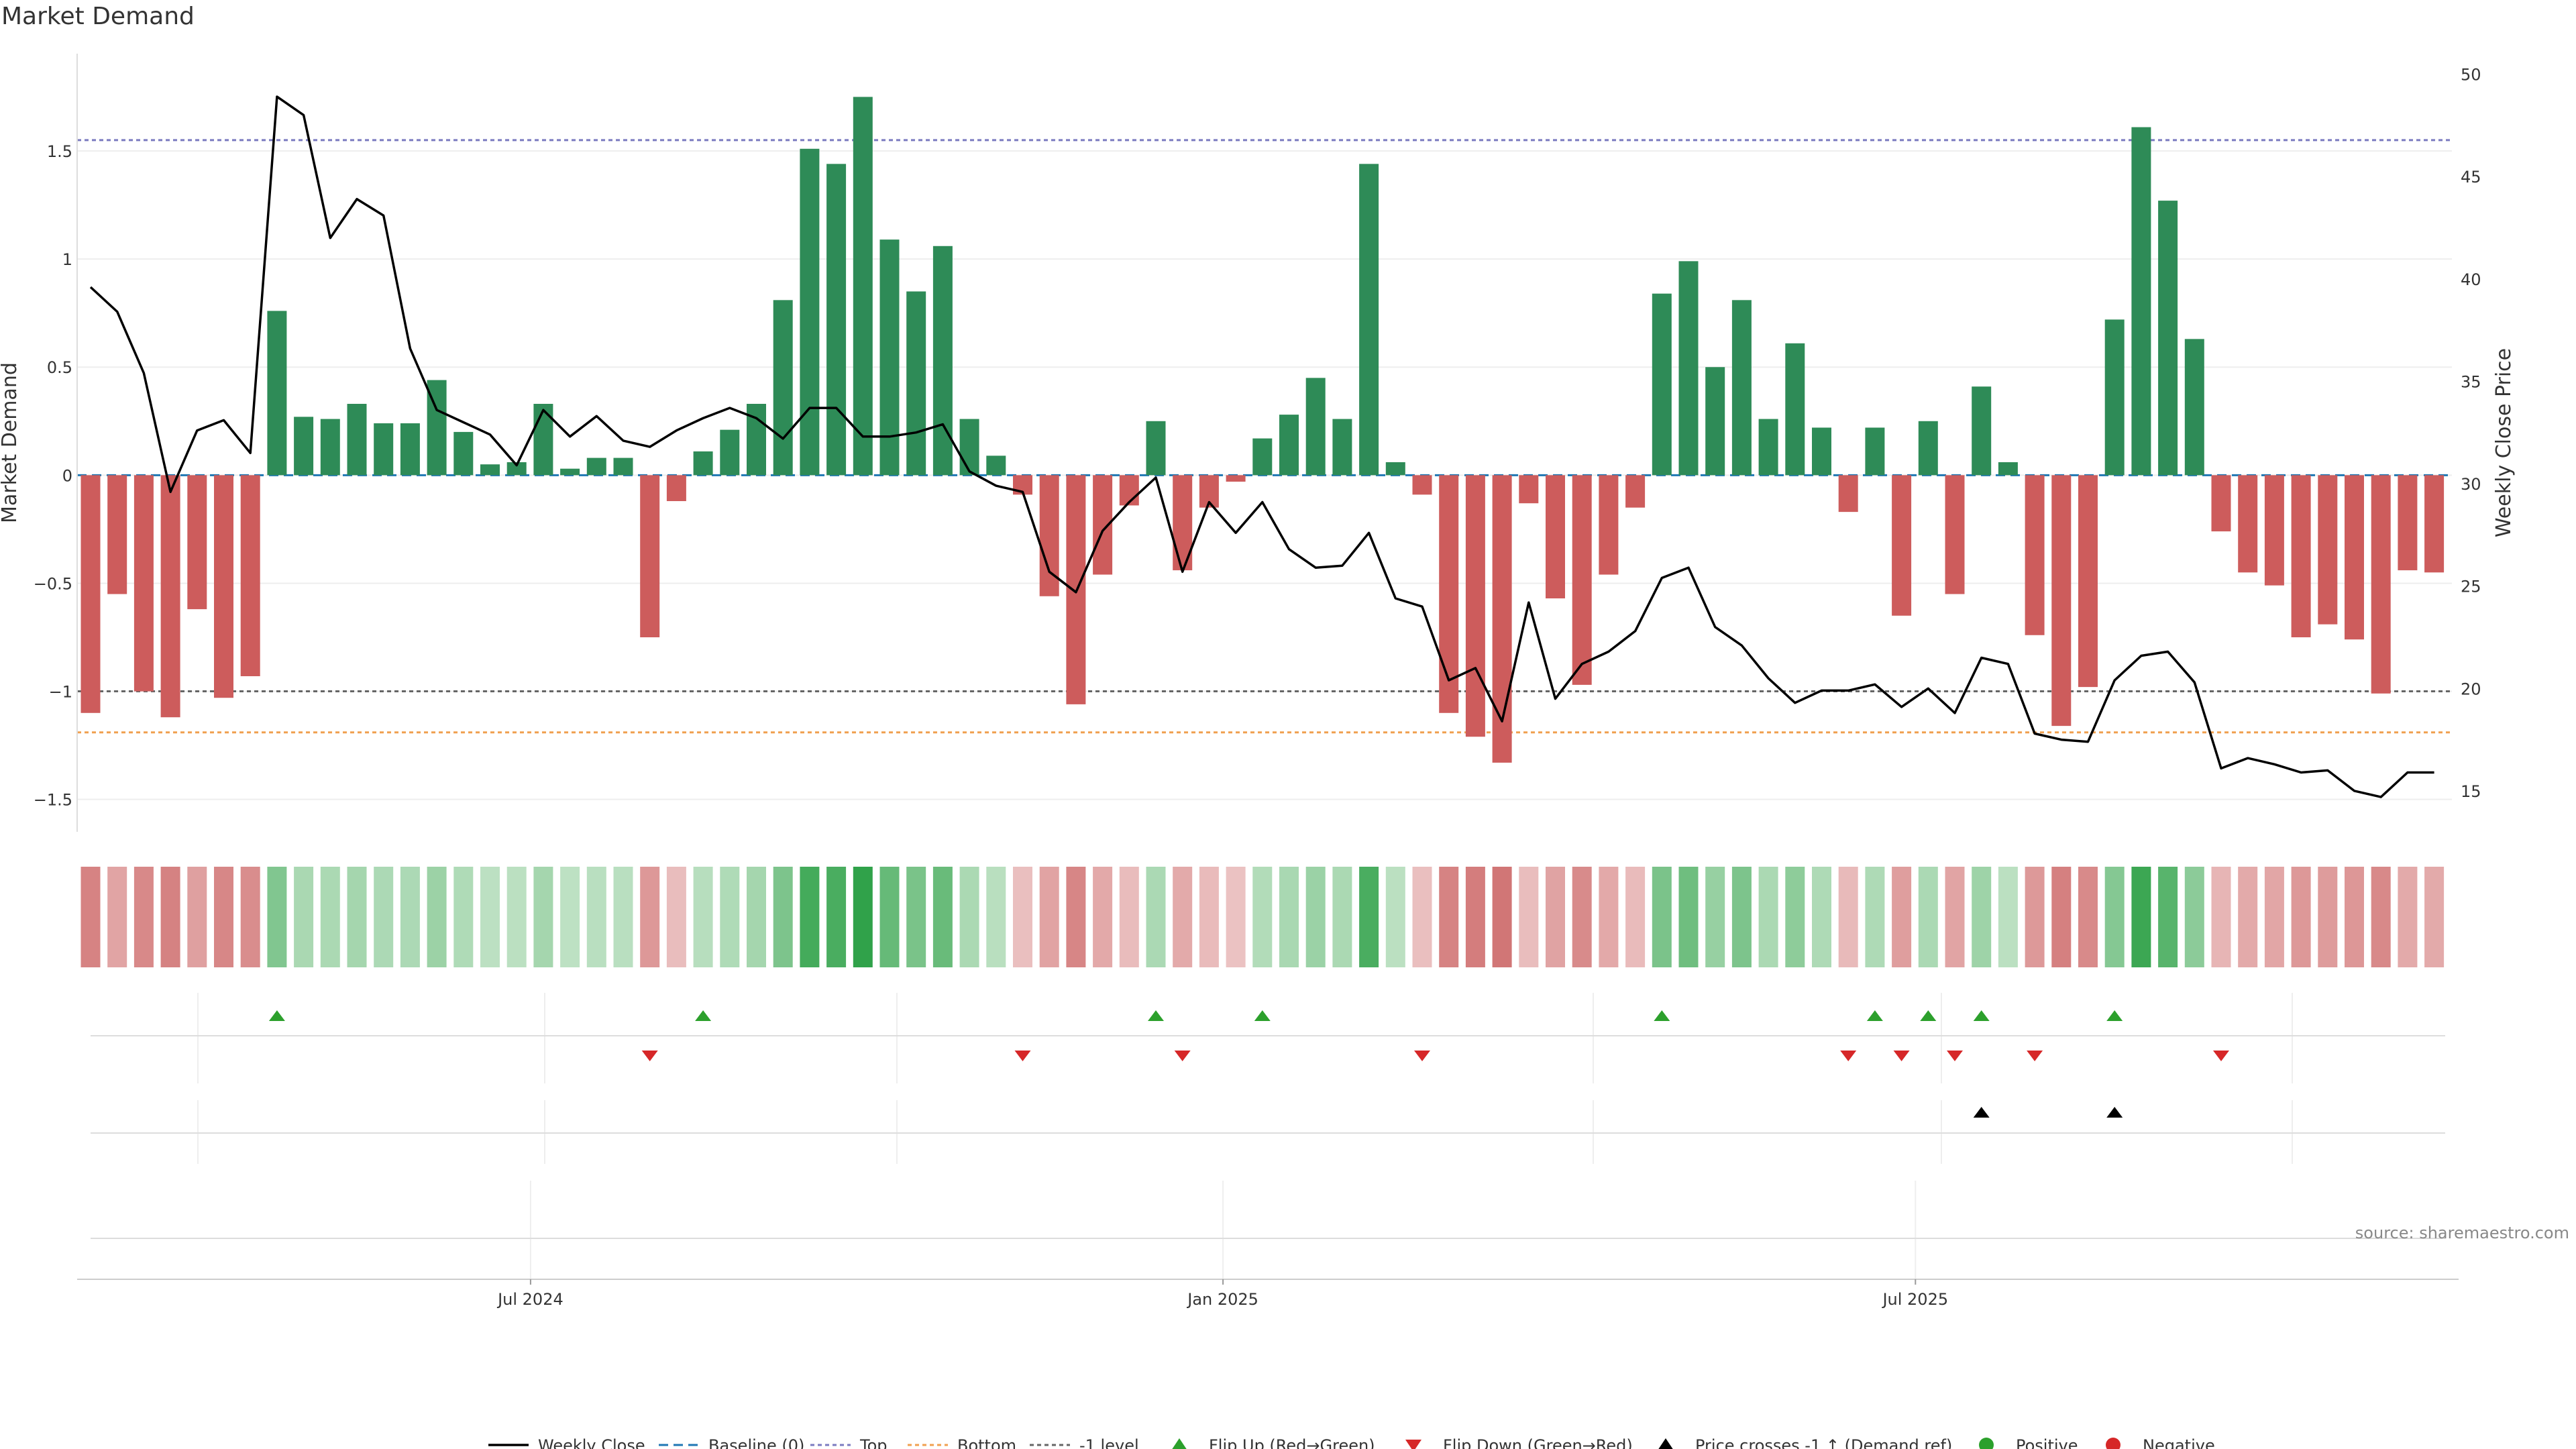 The width and height of the screenshot is (2576, 1449). What do you see at coordinates (2462, 1233) in the screenshot?
I see `source-credit: source: sharemaestro.com` at bounding box center [2462, 1233].